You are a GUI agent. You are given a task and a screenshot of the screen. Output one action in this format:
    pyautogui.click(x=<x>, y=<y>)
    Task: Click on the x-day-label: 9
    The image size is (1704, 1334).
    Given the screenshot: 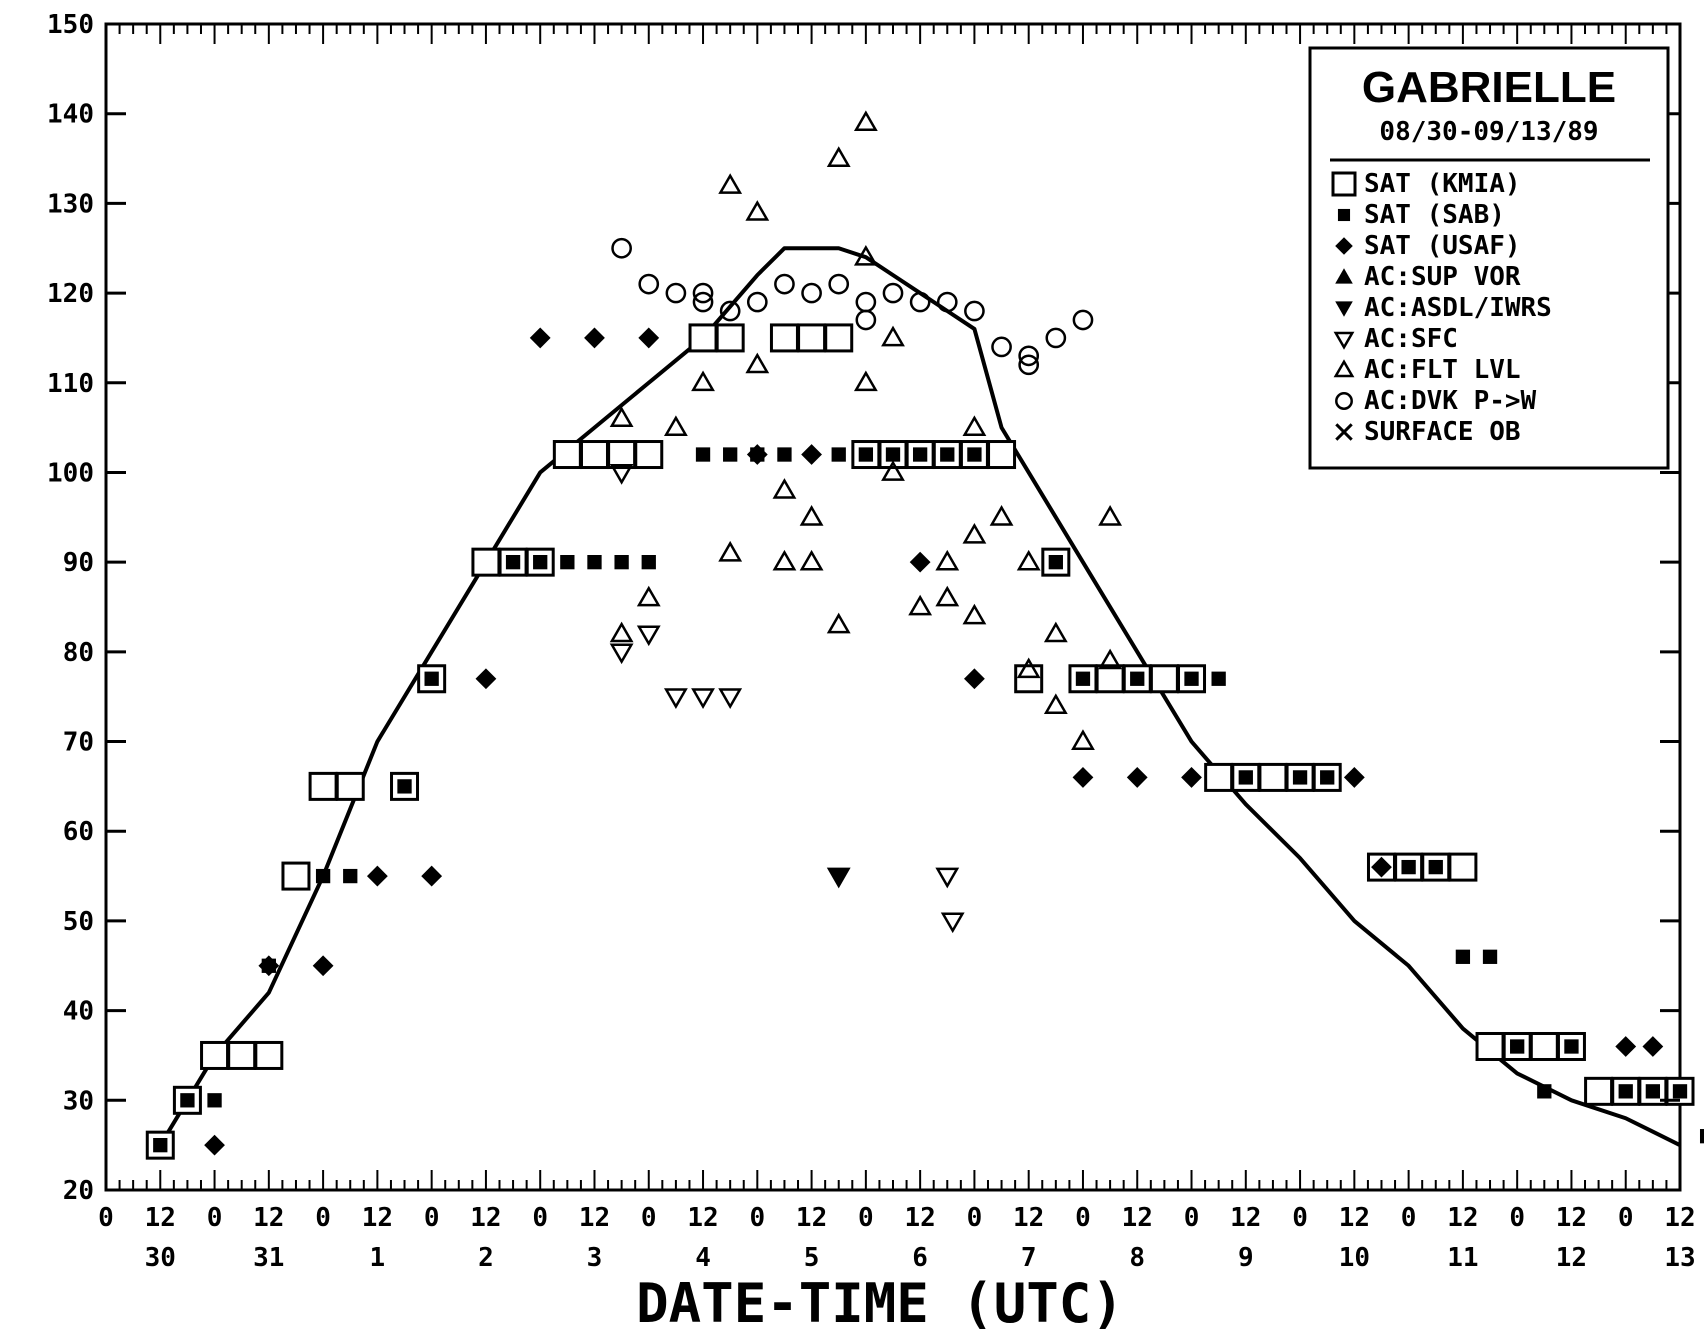 What is the action you would take?
    pyautogui.click(x=1246, y=1258)
    